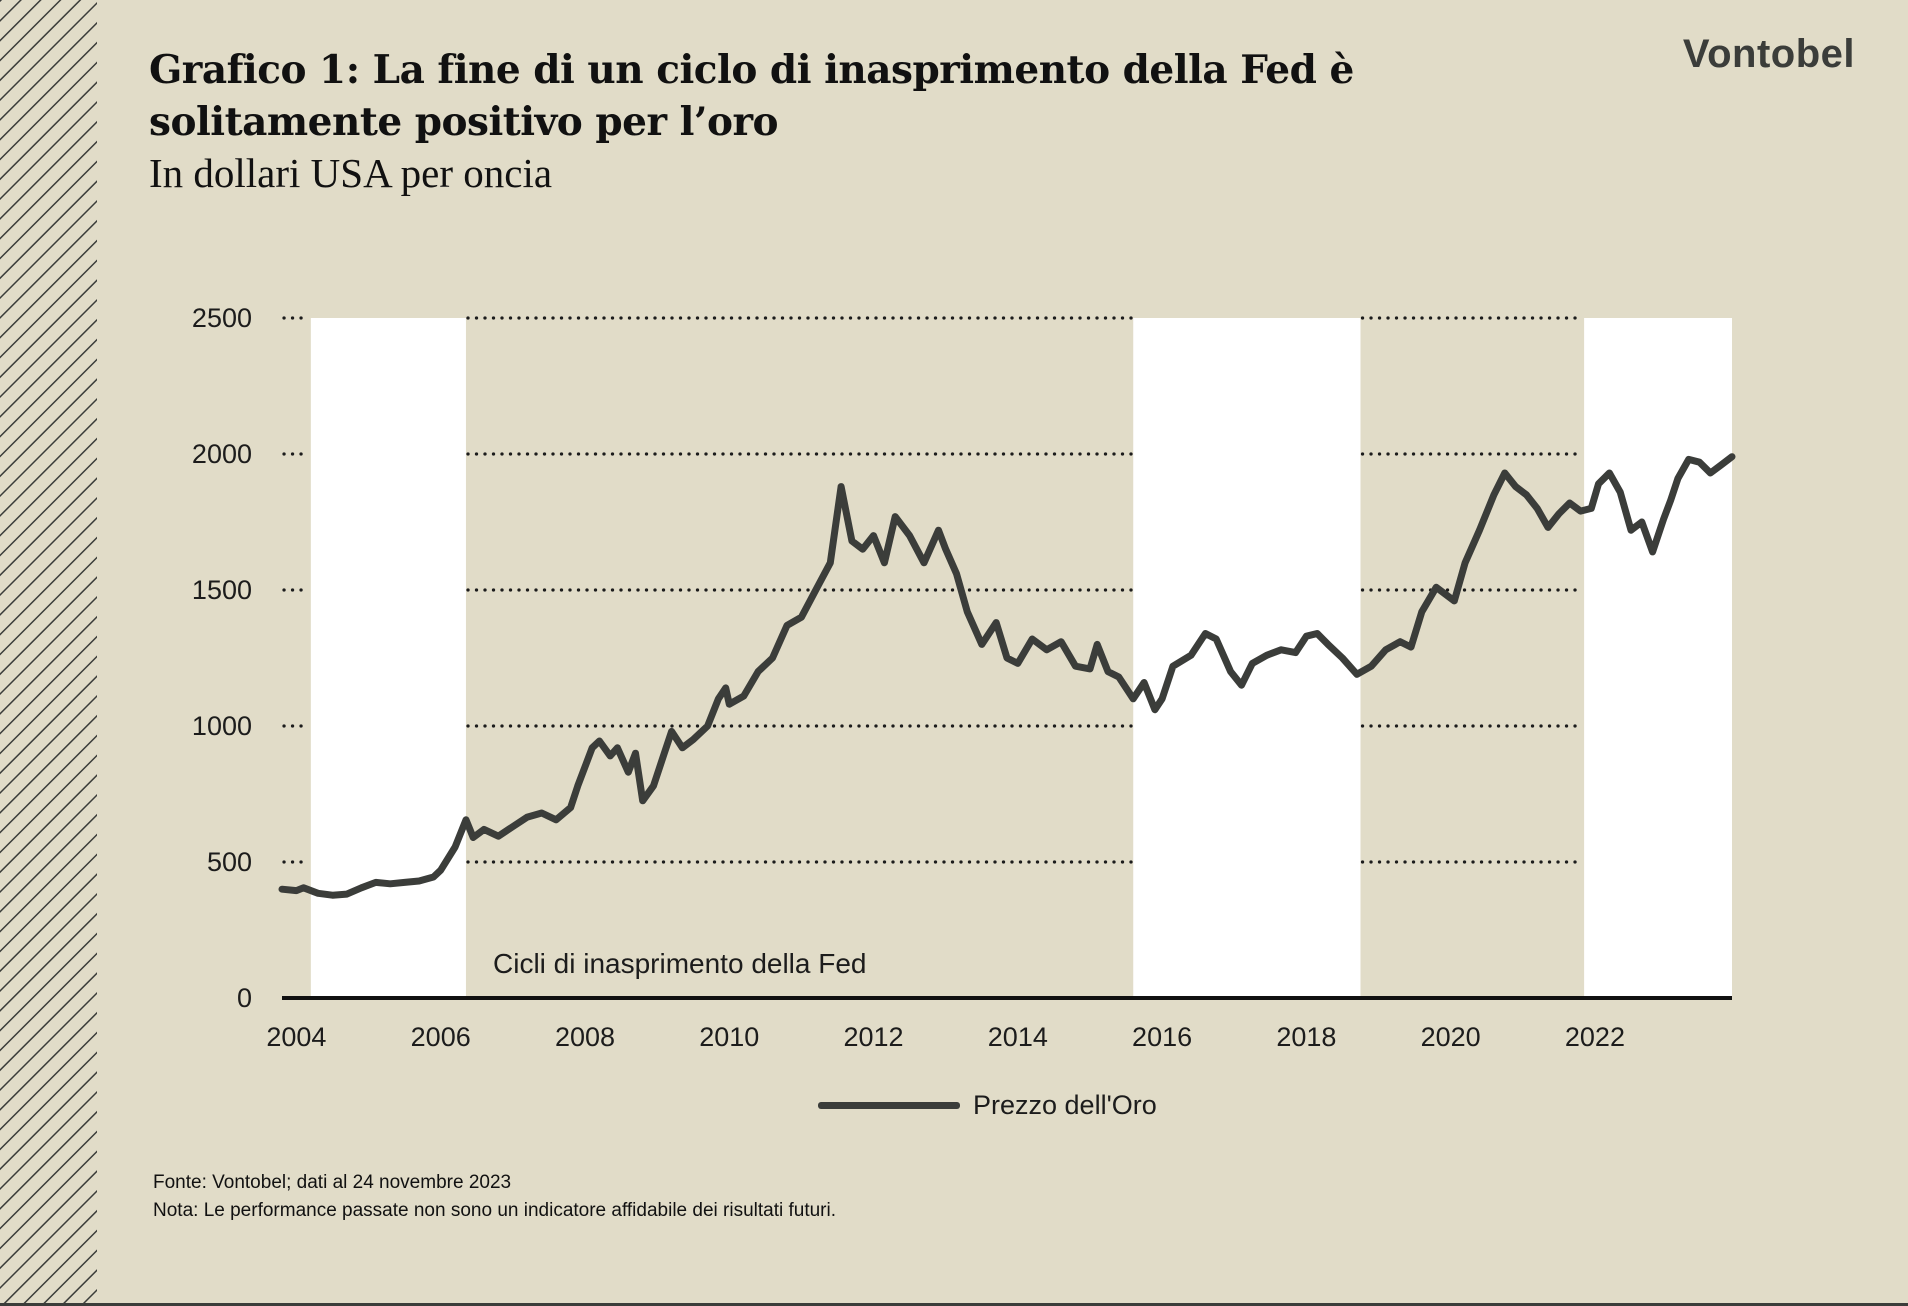 This screenshot has height=1306, width=1908. Describe the element at coordinates (954, 1304) in the screenshot. I see `bottom-rule` at that location.